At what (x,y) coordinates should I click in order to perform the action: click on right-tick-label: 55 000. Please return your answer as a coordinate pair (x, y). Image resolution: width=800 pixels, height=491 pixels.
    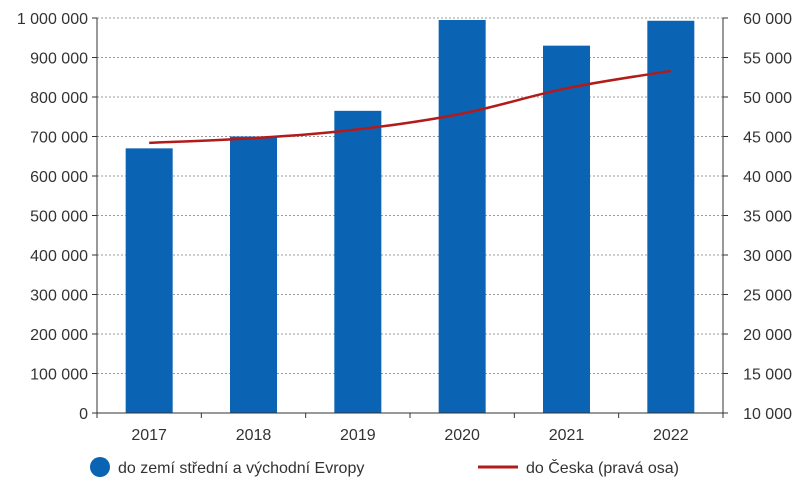
    Looking at the image, I should click on (767, 59).